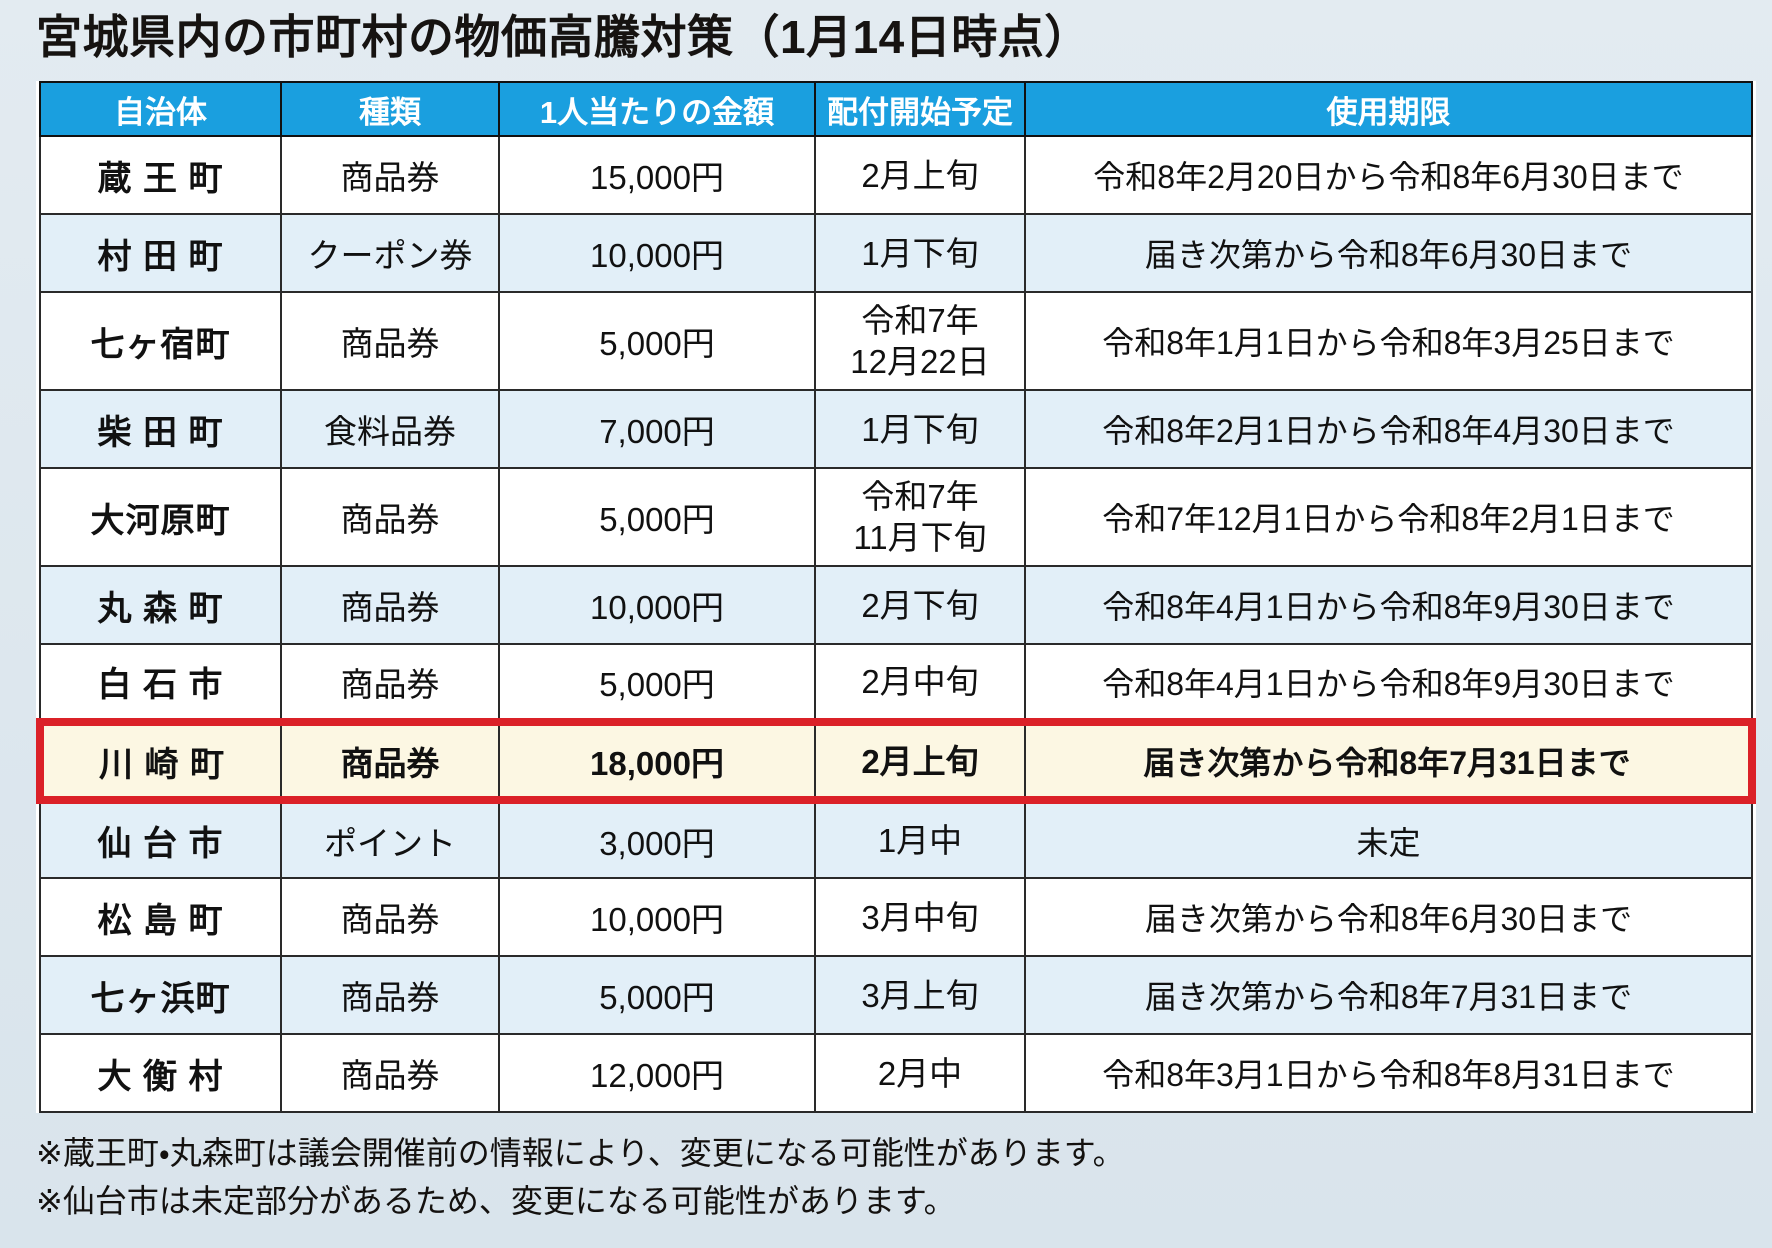 This screenshot has height=1248, width=1772. I want to click on table-row: 七ヶ浜町 商品券 5,000円 3月上旬 届き次第から令和8年7月31日まで, so click(896, 995).